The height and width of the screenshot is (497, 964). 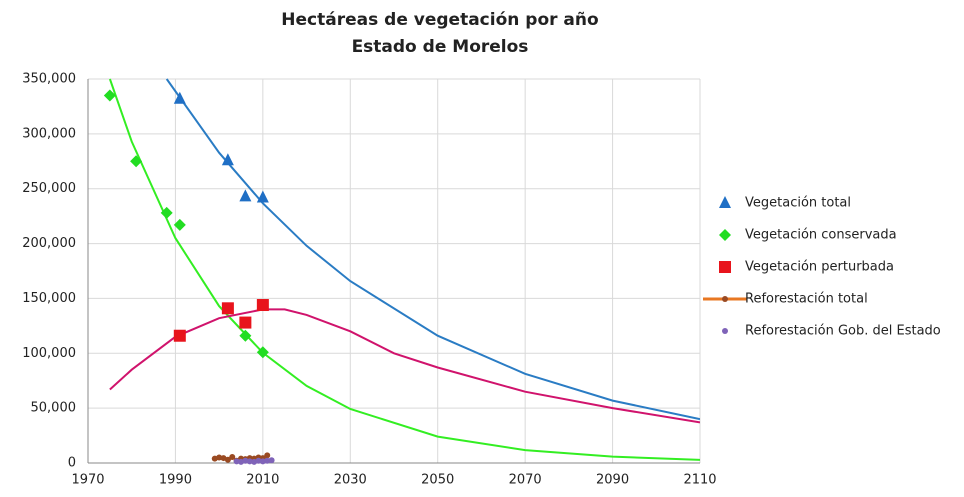 I want to click on x-tick-label: 2030, so click(x=350, y=480).